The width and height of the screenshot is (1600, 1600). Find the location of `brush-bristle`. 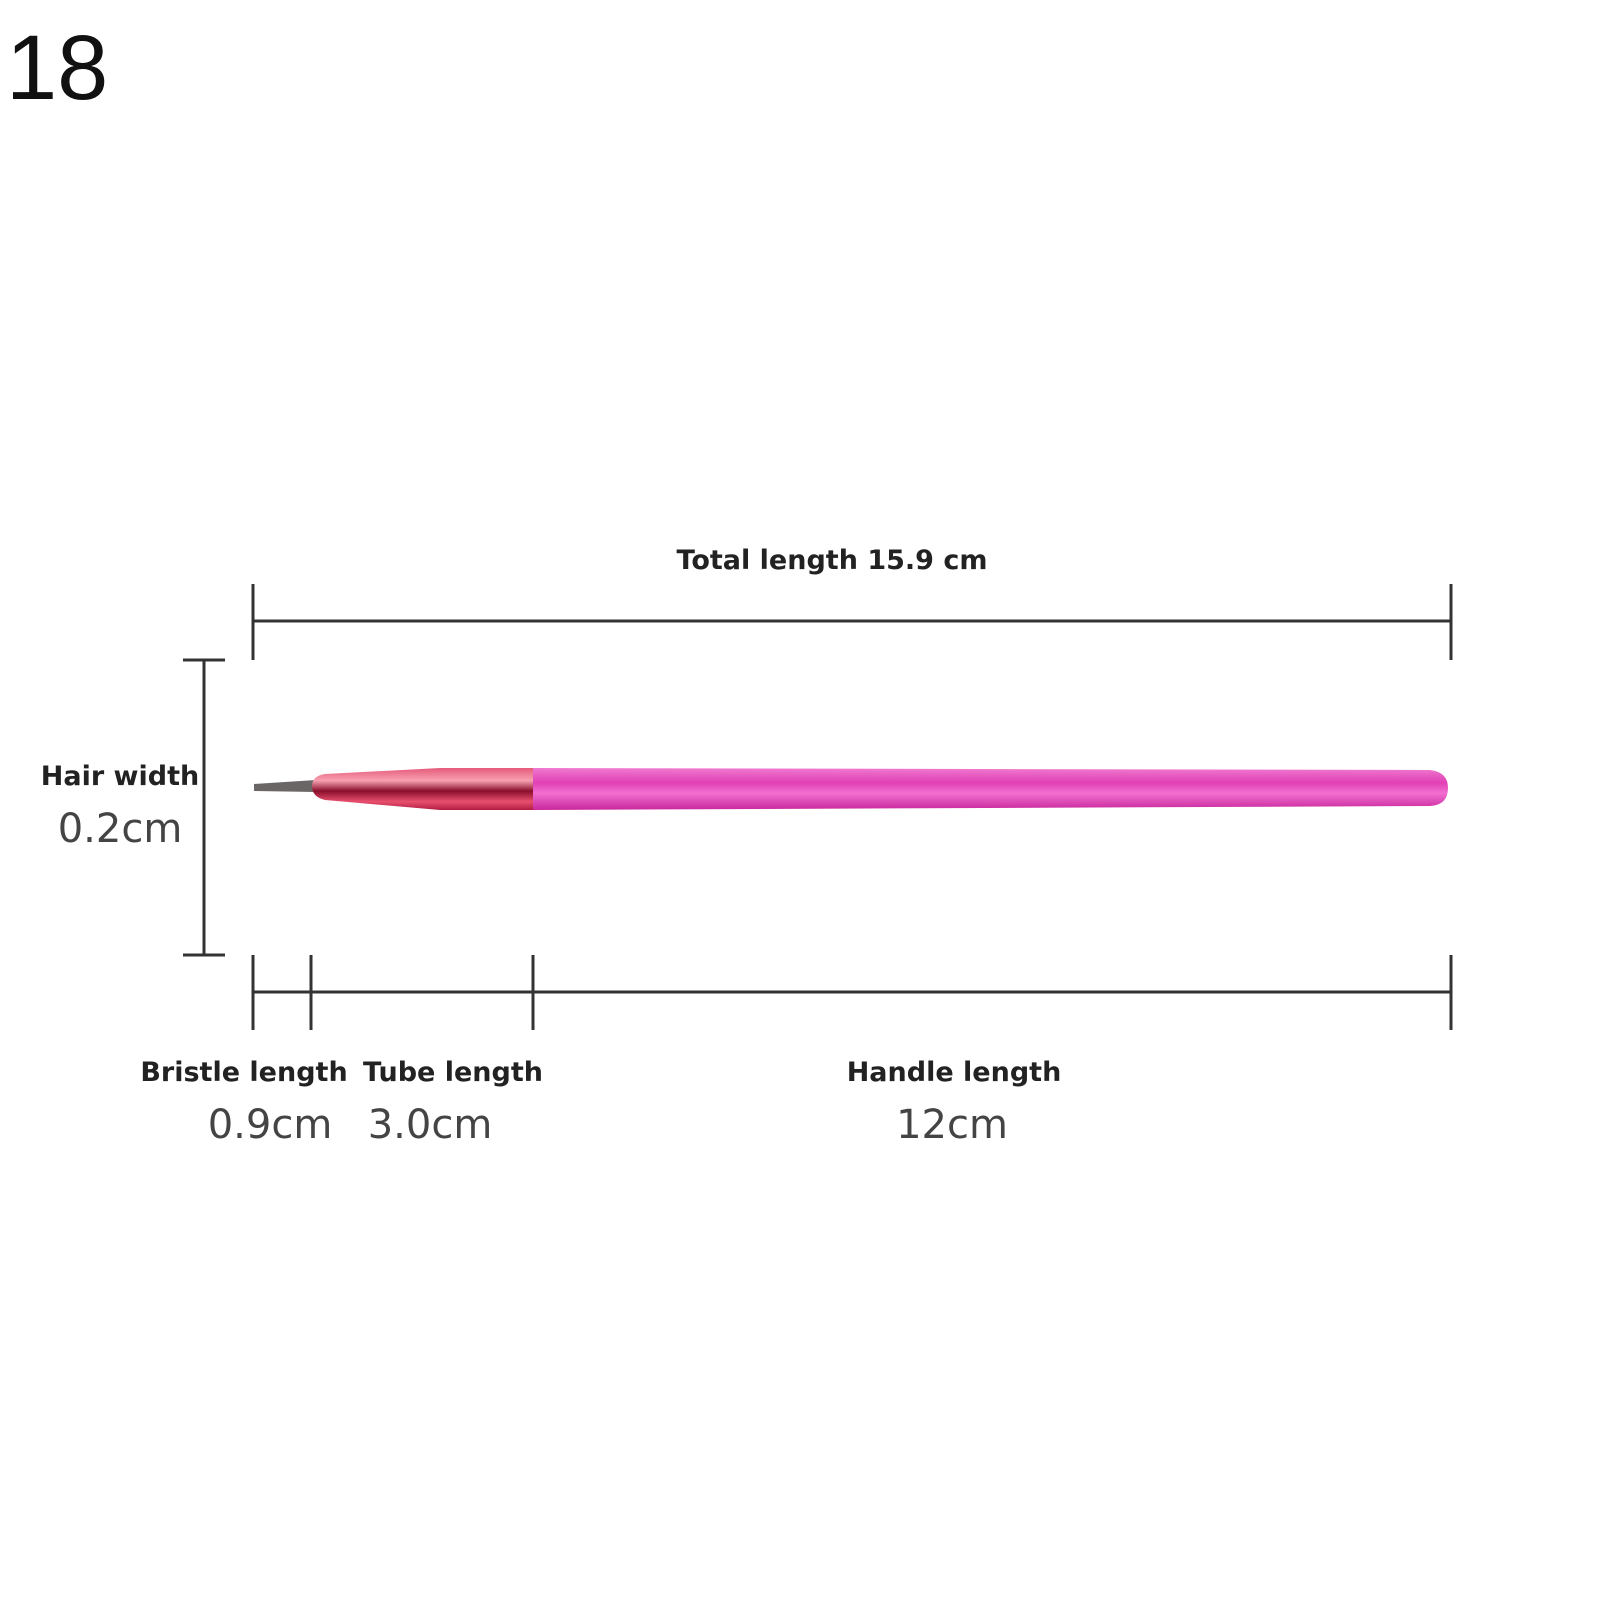

brush-bristle is located at coordinates (285, 786).